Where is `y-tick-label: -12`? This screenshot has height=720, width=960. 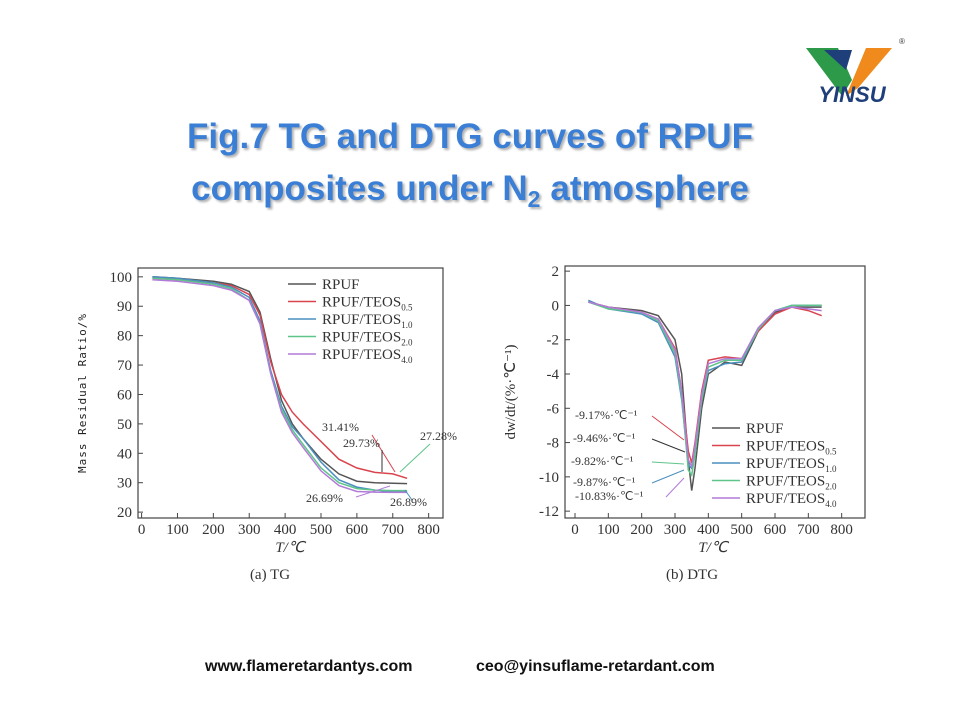 y-tick-label: -12 is located at coordinates (549, 512).